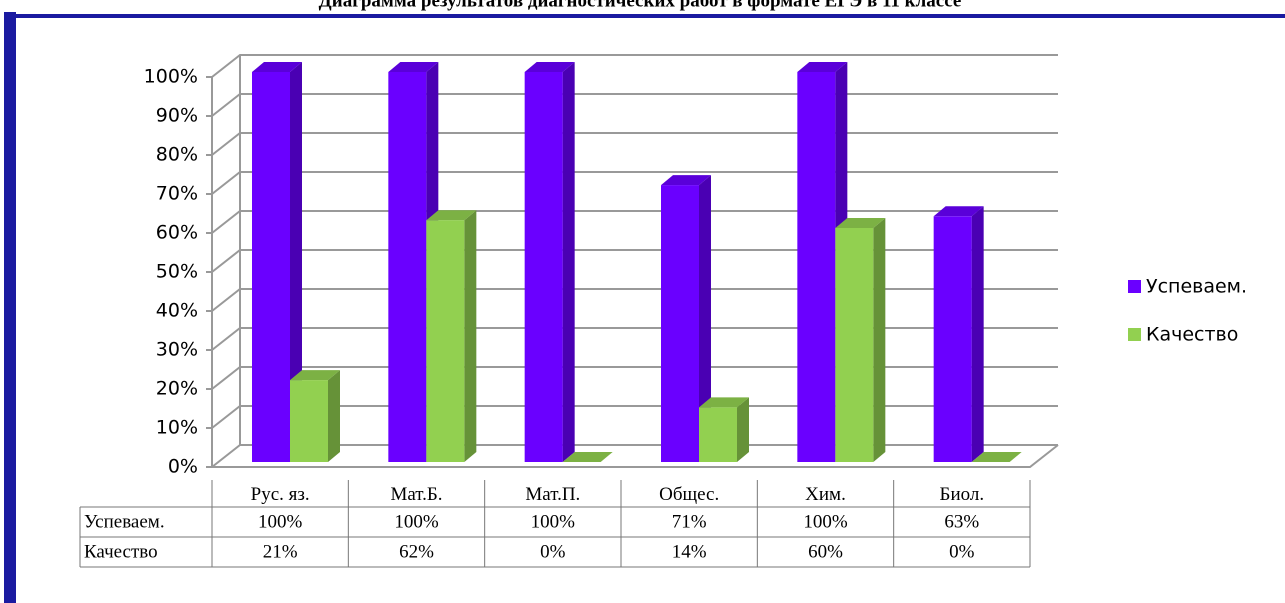  I want to click on x-tick-label: Рус. яз., so click(280, 494).